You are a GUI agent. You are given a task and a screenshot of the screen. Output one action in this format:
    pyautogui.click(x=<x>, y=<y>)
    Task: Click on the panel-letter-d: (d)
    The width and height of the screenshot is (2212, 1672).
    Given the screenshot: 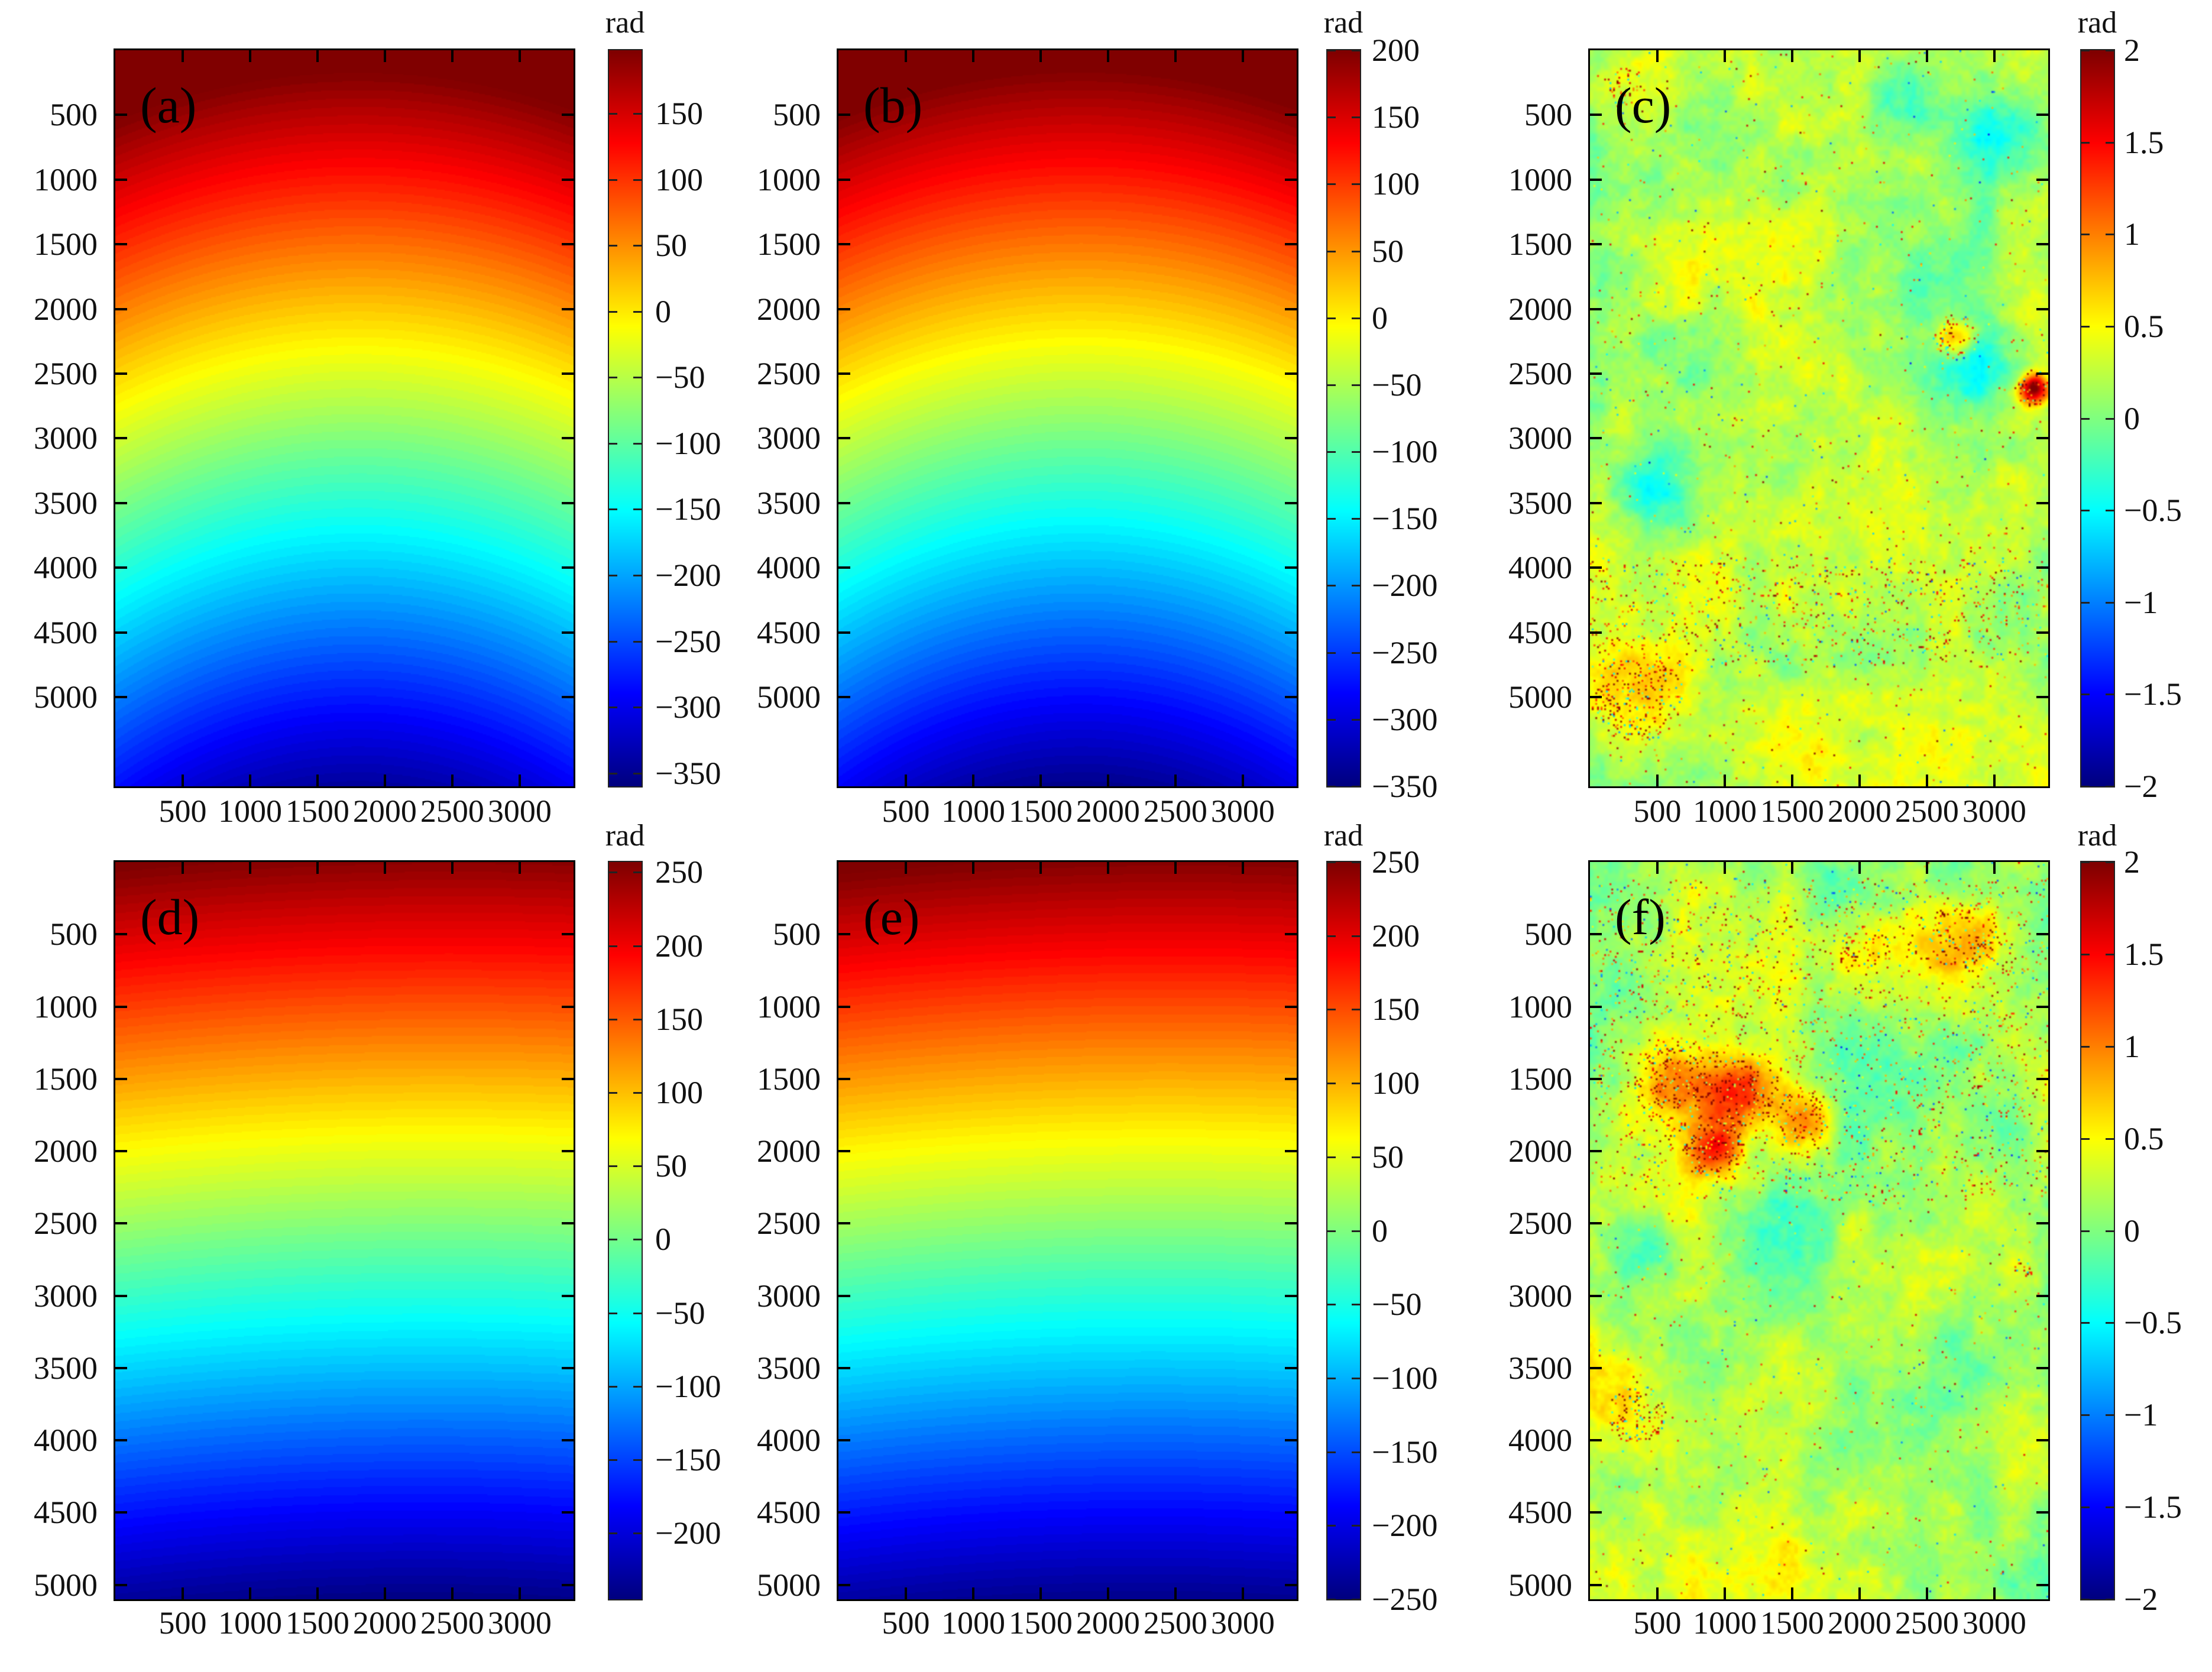 What is the action you would take?
    pyautogui.click(x=170, y=917)
    